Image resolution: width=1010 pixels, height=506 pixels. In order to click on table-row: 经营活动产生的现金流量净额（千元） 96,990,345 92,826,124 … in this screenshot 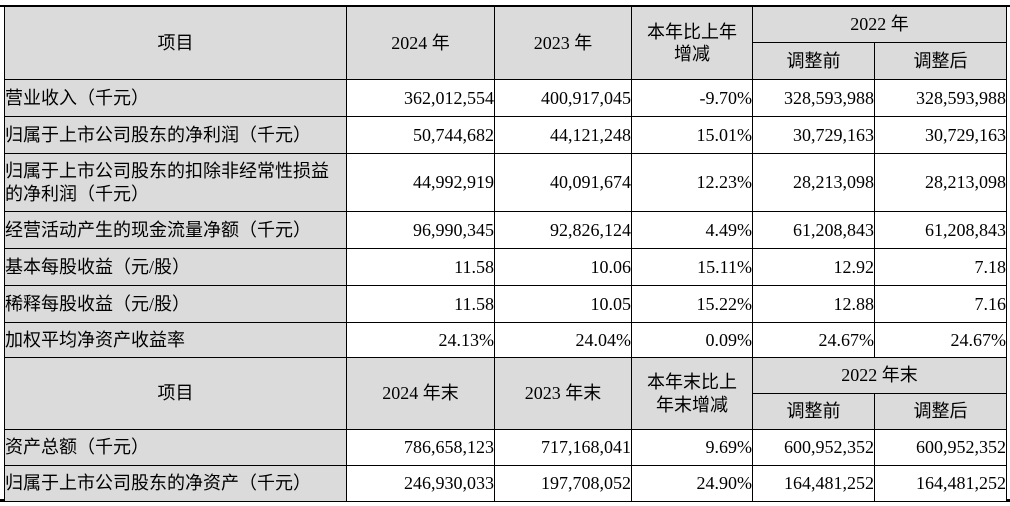, I will do `click(505, 230)`.